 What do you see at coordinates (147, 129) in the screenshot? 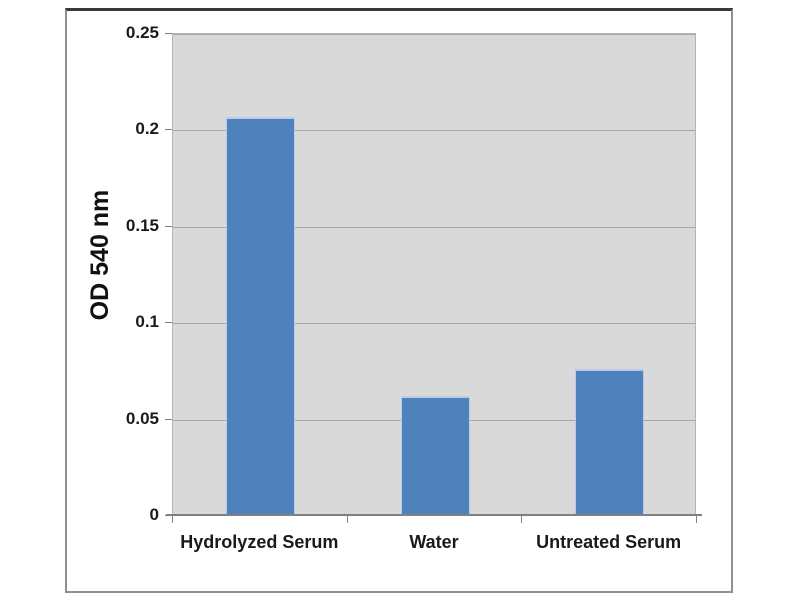
I see `y-tick-label: 0.2` at bounding box center [147, 129].